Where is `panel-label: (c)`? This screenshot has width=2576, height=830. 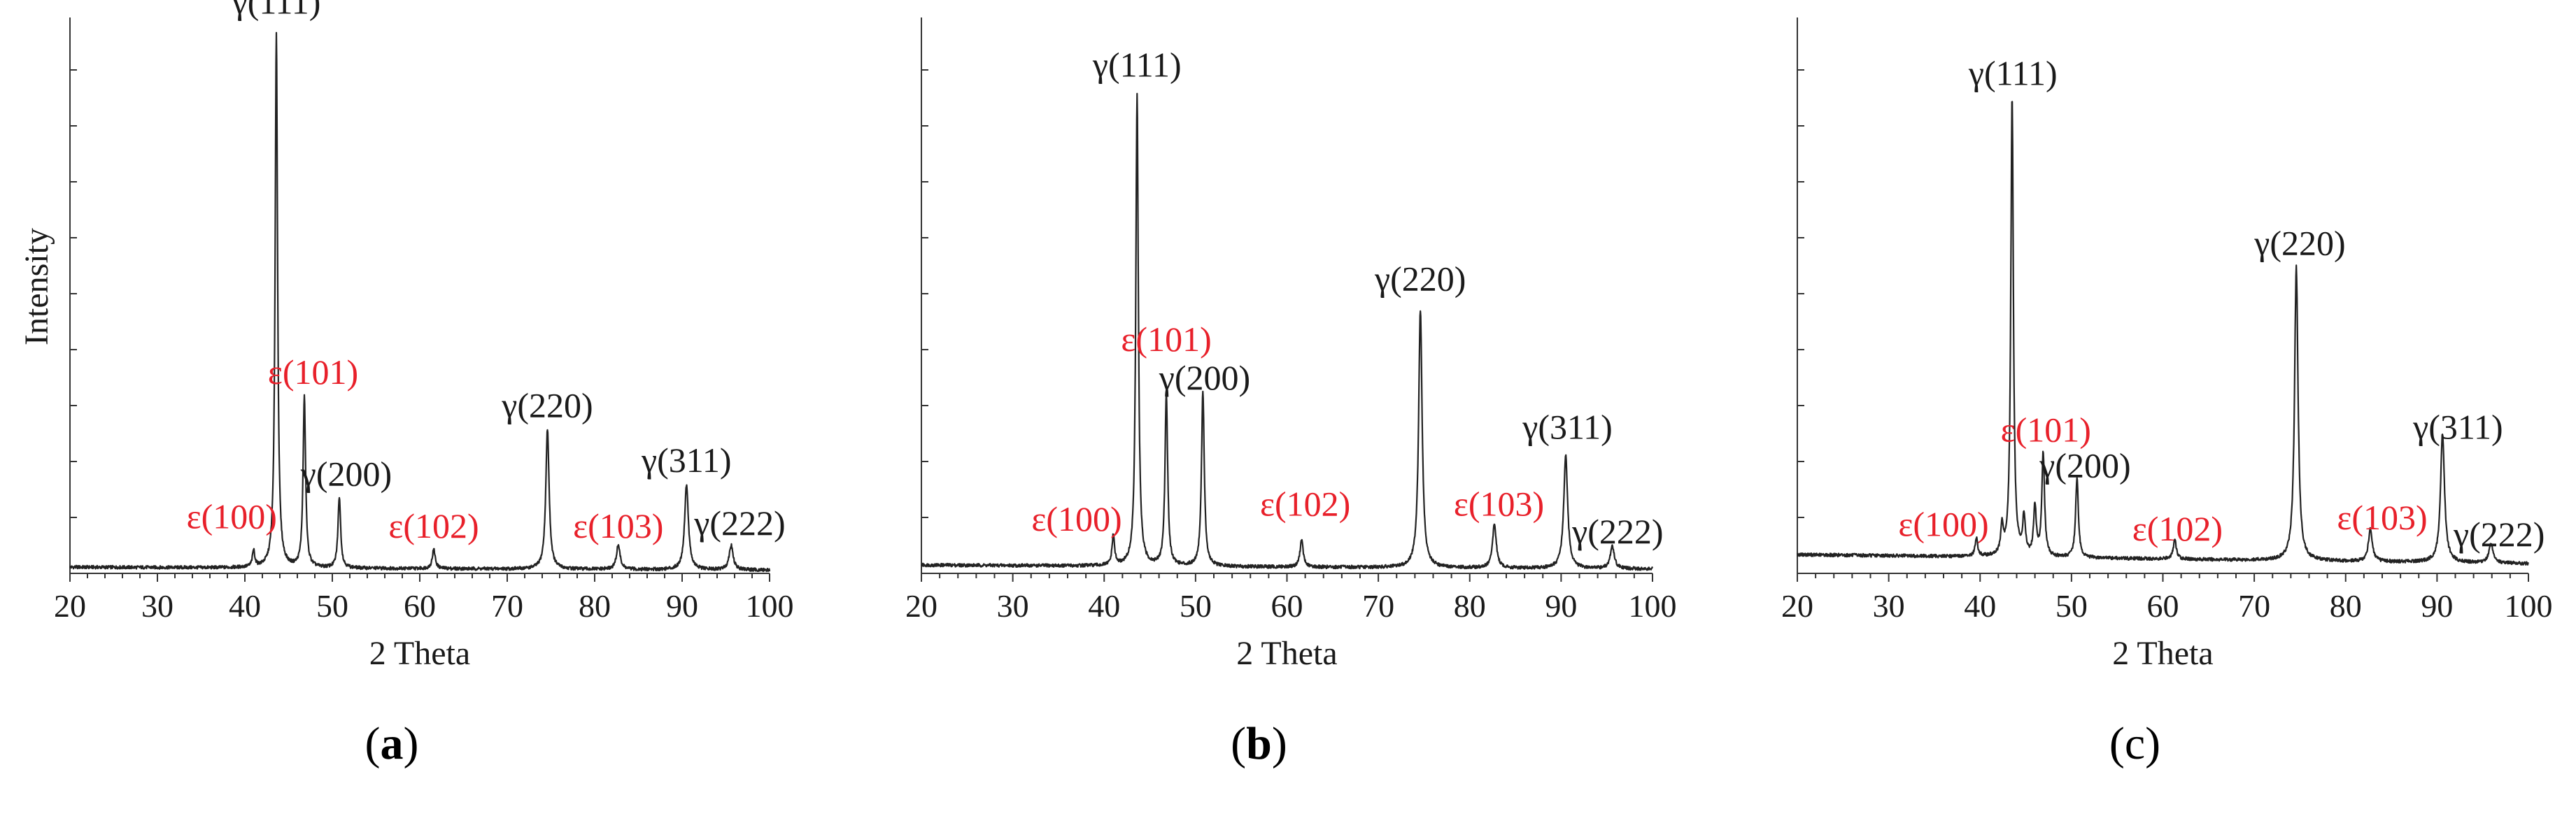
panel-label: (c) is located at coordinates (2134, 744).